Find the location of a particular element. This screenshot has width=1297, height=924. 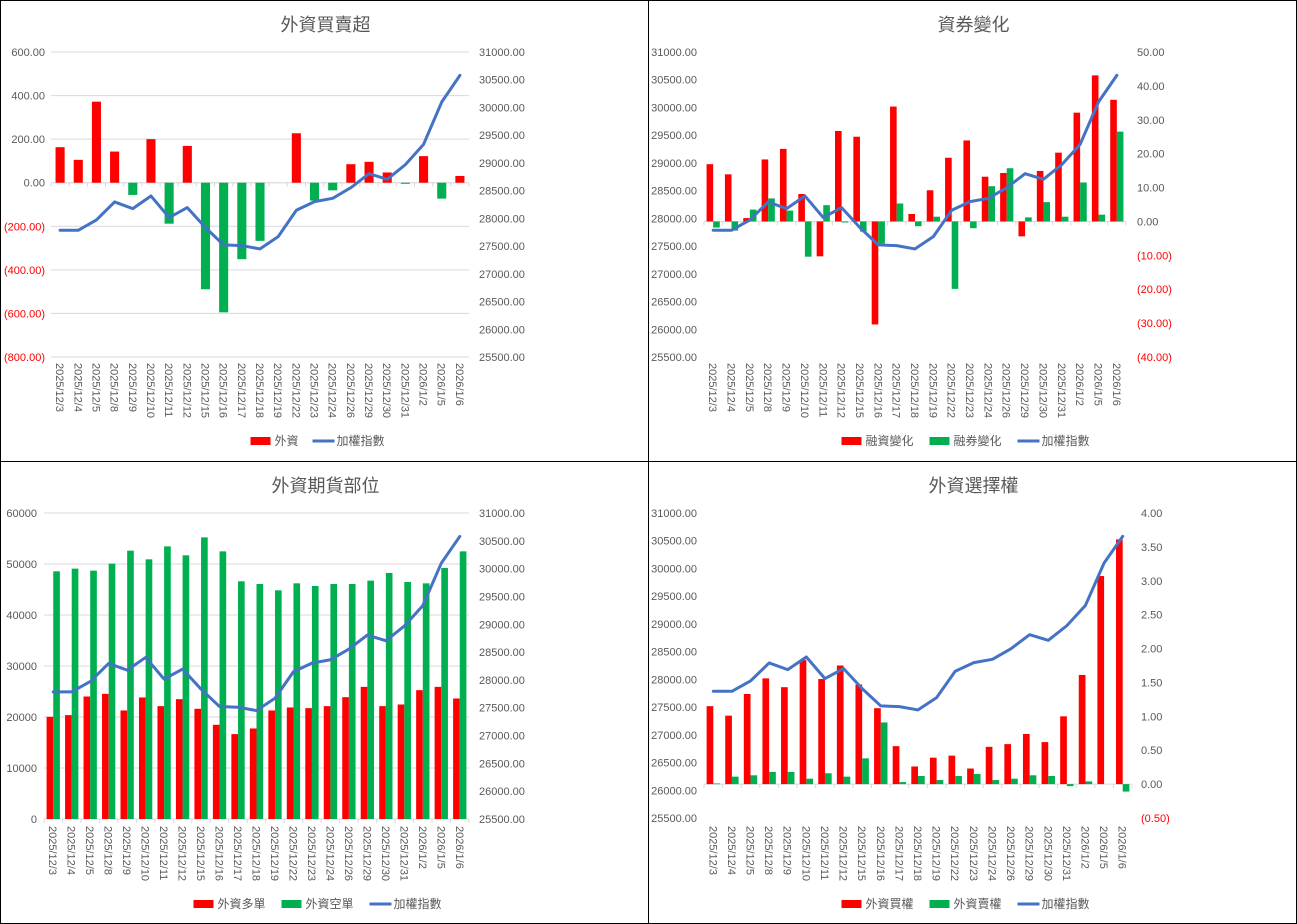

right-axis-tick-label: 27500.00 is located at coordinates (502, 709).